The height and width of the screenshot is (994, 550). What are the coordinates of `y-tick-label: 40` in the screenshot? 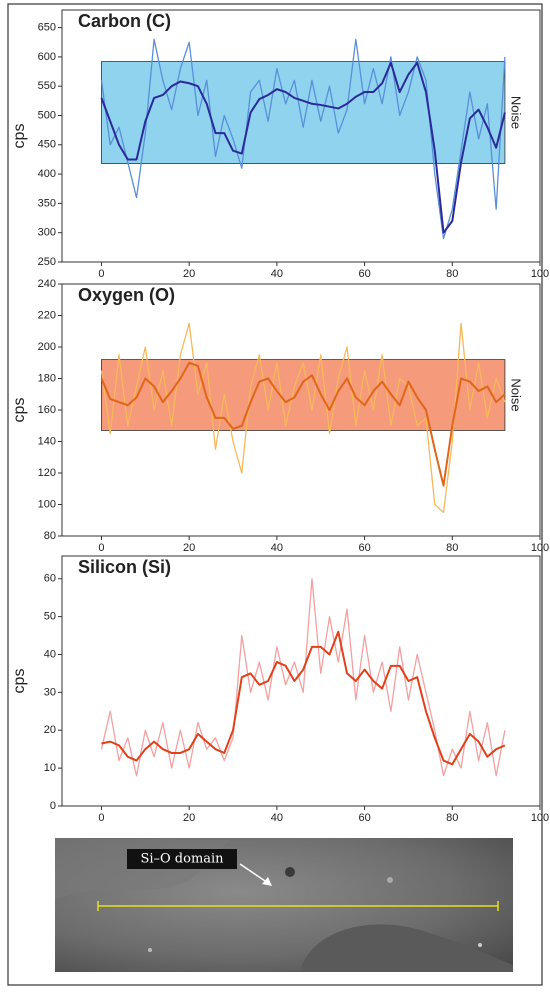 It's located at (50, 654).